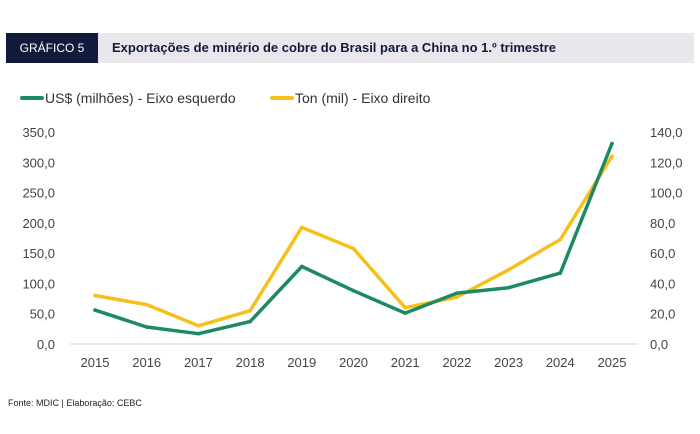 Image resolution: width=700 pixels, height=434 pixels. I want to click on right-axis-tick-label: 100,0, so click(666, 193).